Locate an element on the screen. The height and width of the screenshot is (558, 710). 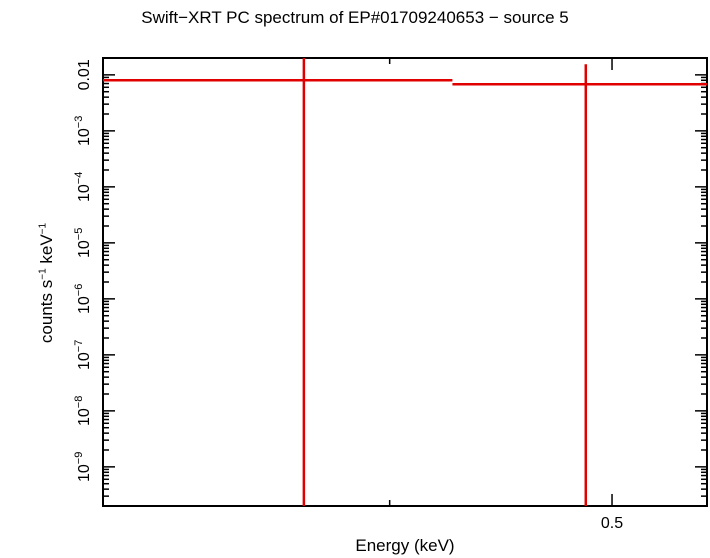
y-tick-exponent: −6 is located at coordinates (79, 290).